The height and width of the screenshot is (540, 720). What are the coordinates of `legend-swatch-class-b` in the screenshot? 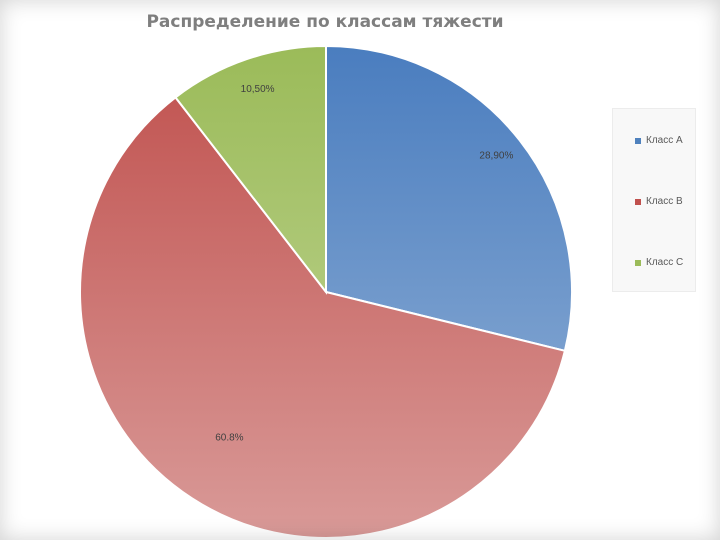 It's located at (638, 201).